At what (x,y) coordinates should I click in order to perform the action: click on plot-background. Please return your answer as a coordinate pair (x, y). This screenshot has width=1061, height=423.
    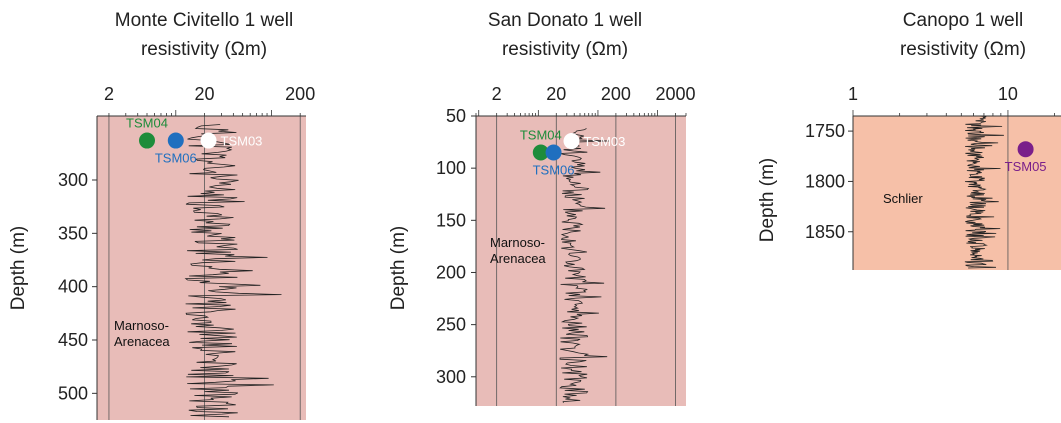
    Looking at the image, I should click on (201, 268).